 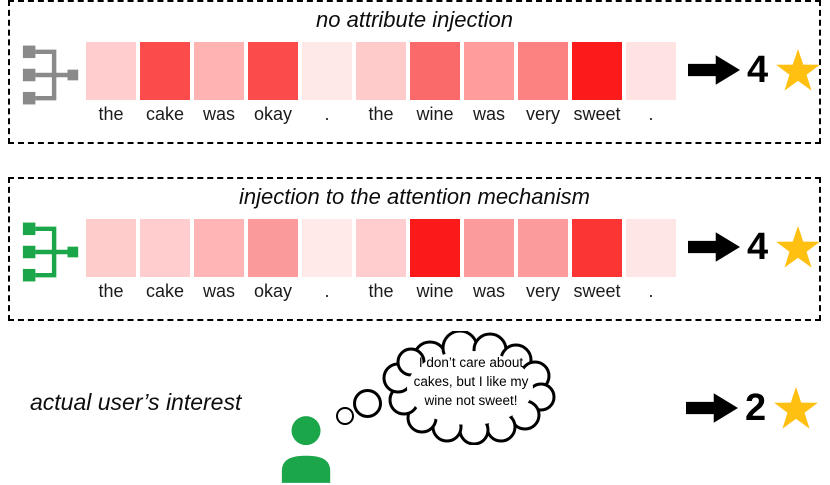 I want to click on thought-line: wine not sweet!, so click(x=471, y=400).